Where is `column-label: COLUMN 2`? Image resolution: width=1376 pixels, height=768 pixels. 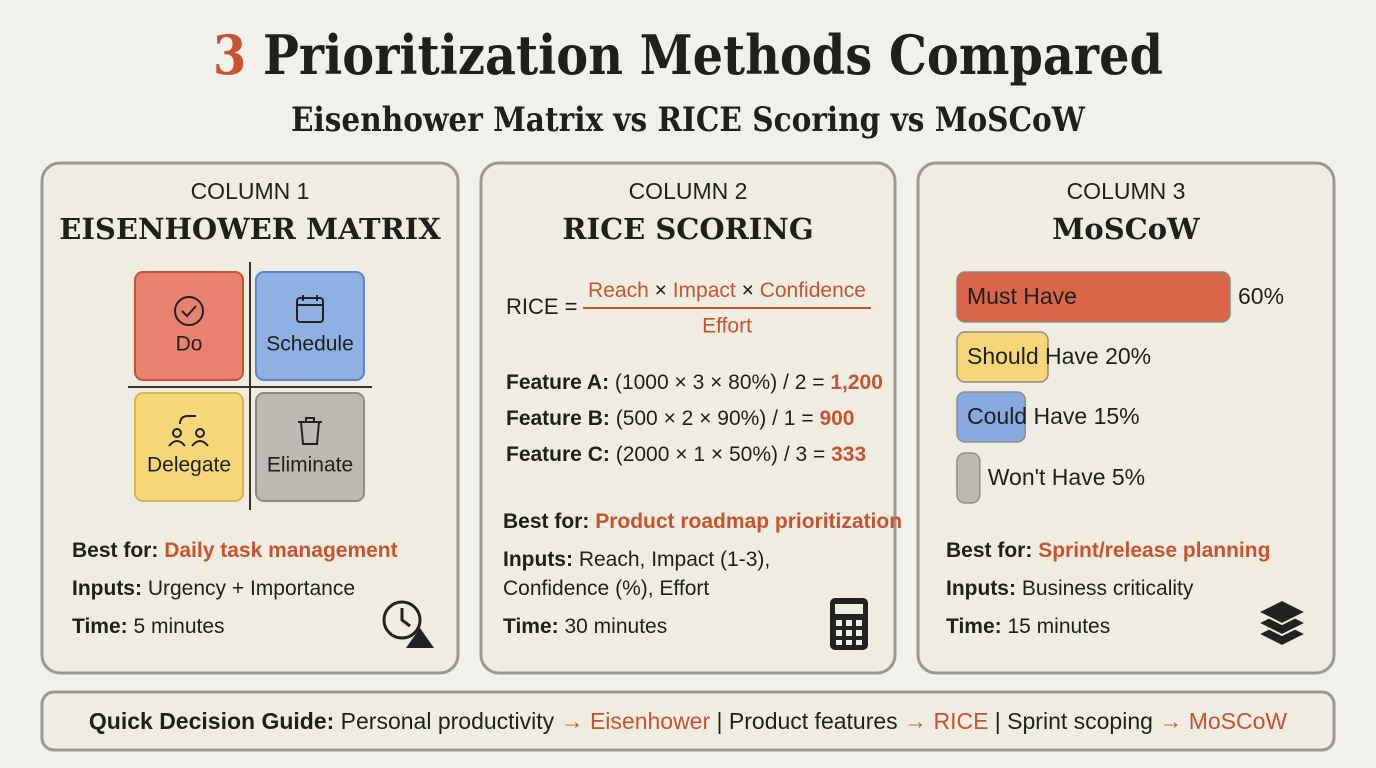 column-label: COLUMN 2 is located at coordinates (688, 191).